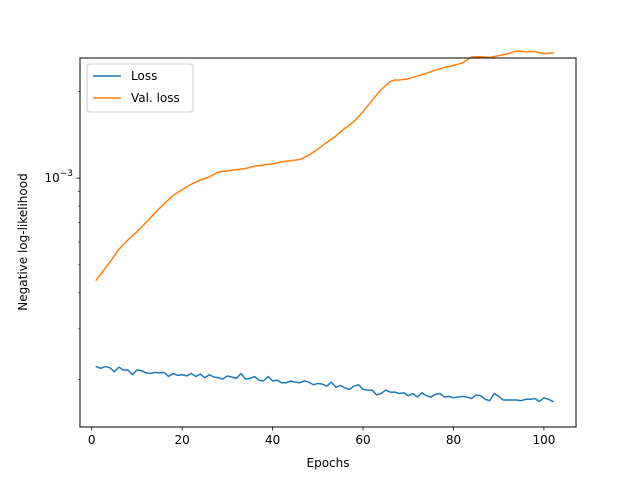  Describe the element at coordinates (328, 463) in the screenshot. I see `x-axis-label: Epochs` at that location.